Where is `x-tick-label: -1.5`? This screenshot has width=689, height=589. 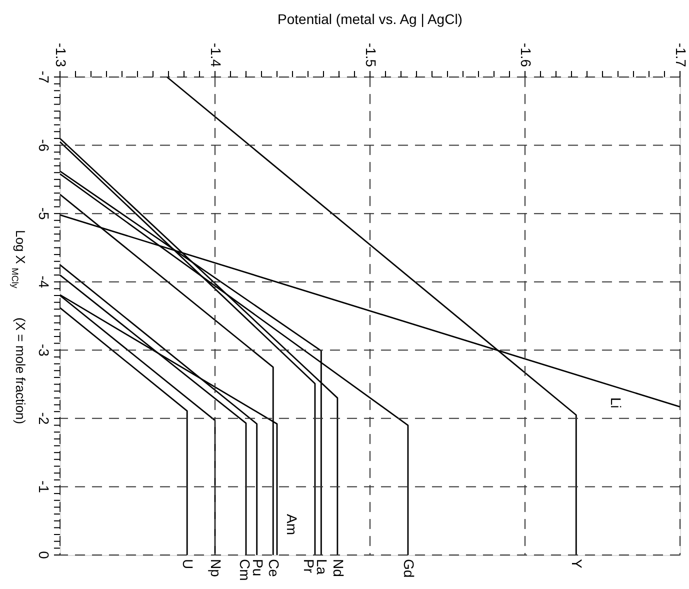
x-tick-label: -1.5 is located at coordinates (371, 55).